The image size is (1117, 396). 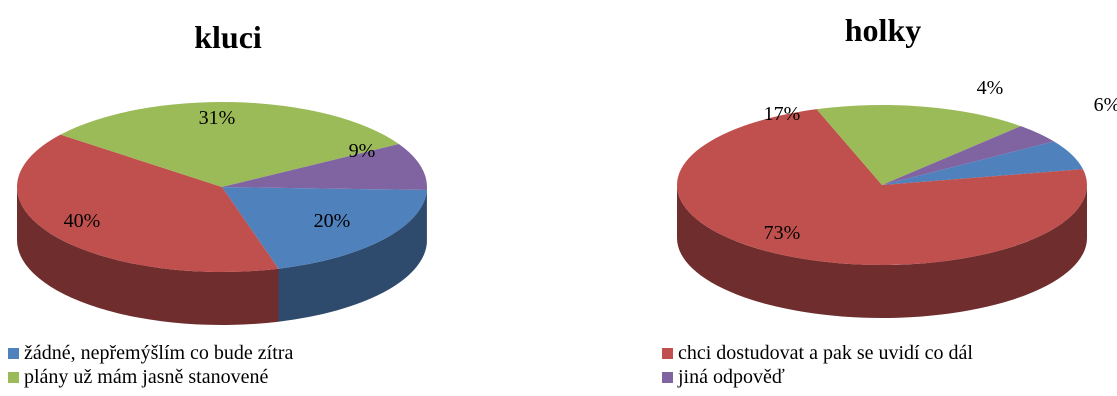 What do you see at coordinates (146, 377) in the screenshot?
I see `legend-label: plány už mám jasně stanovené` at bounding box center [146, 377].